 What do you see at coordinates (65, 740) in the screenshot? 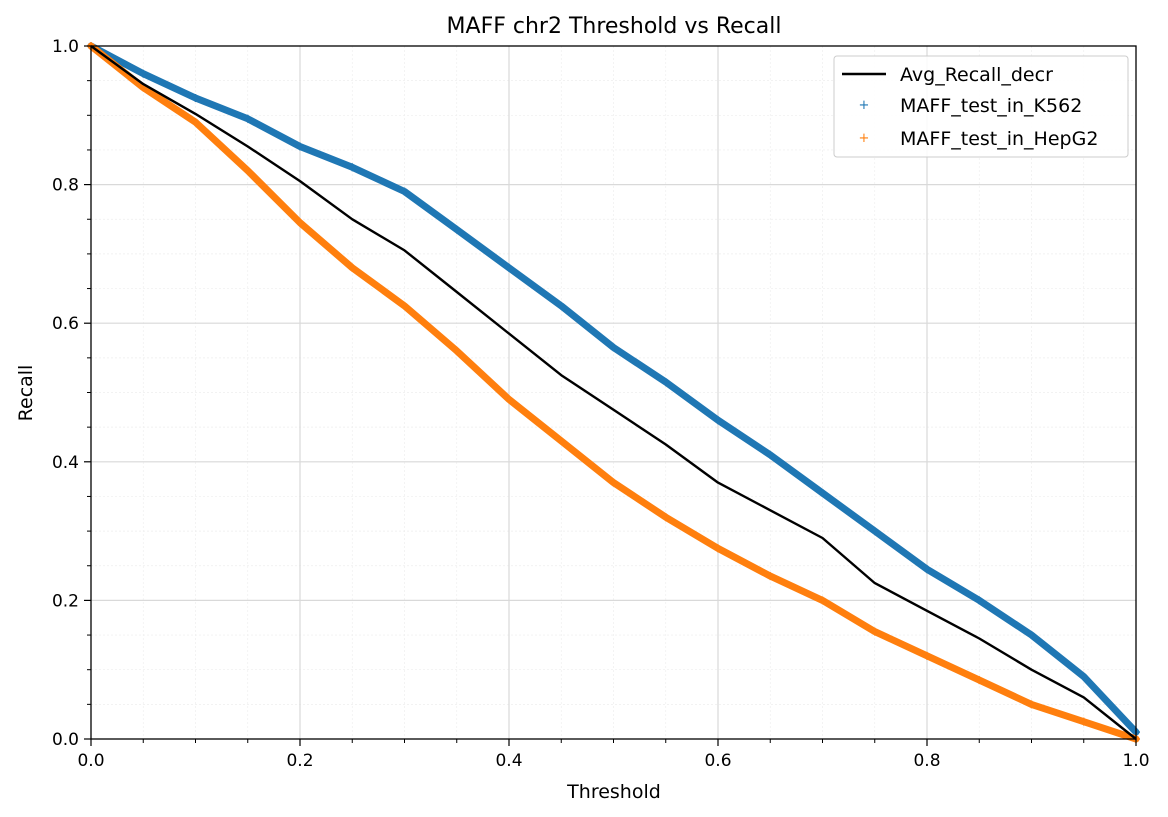
I see `y-tick-label: 0.0` at bounding box center [65, 740].